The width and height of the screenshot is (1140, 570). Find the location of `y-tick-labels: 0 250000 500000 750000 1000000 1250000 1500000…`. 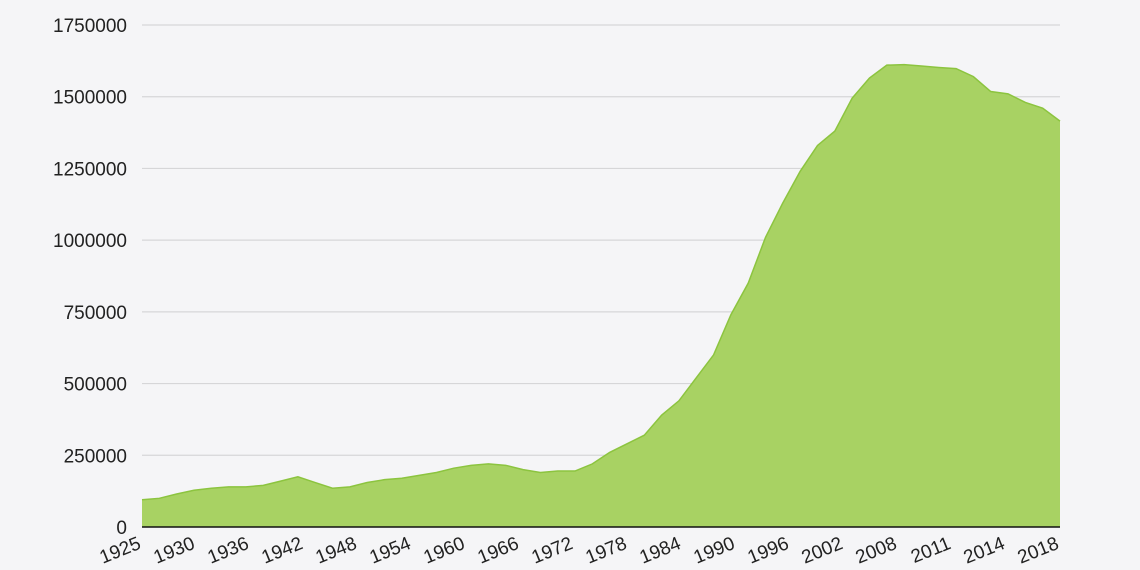

y-tick-labels: 0 250000 500000 750000 1000000 1250000 1500000… is located at coordinates (90, 277).